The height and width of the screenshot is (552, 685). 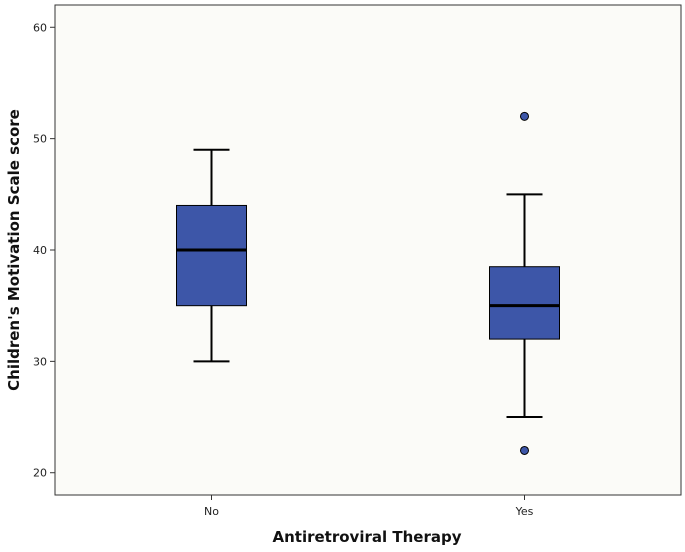 What do you see at coordinates (40, 139) in the screenshot?
I see `y-tick-label-50: 50` at bounding box center [40, 139].